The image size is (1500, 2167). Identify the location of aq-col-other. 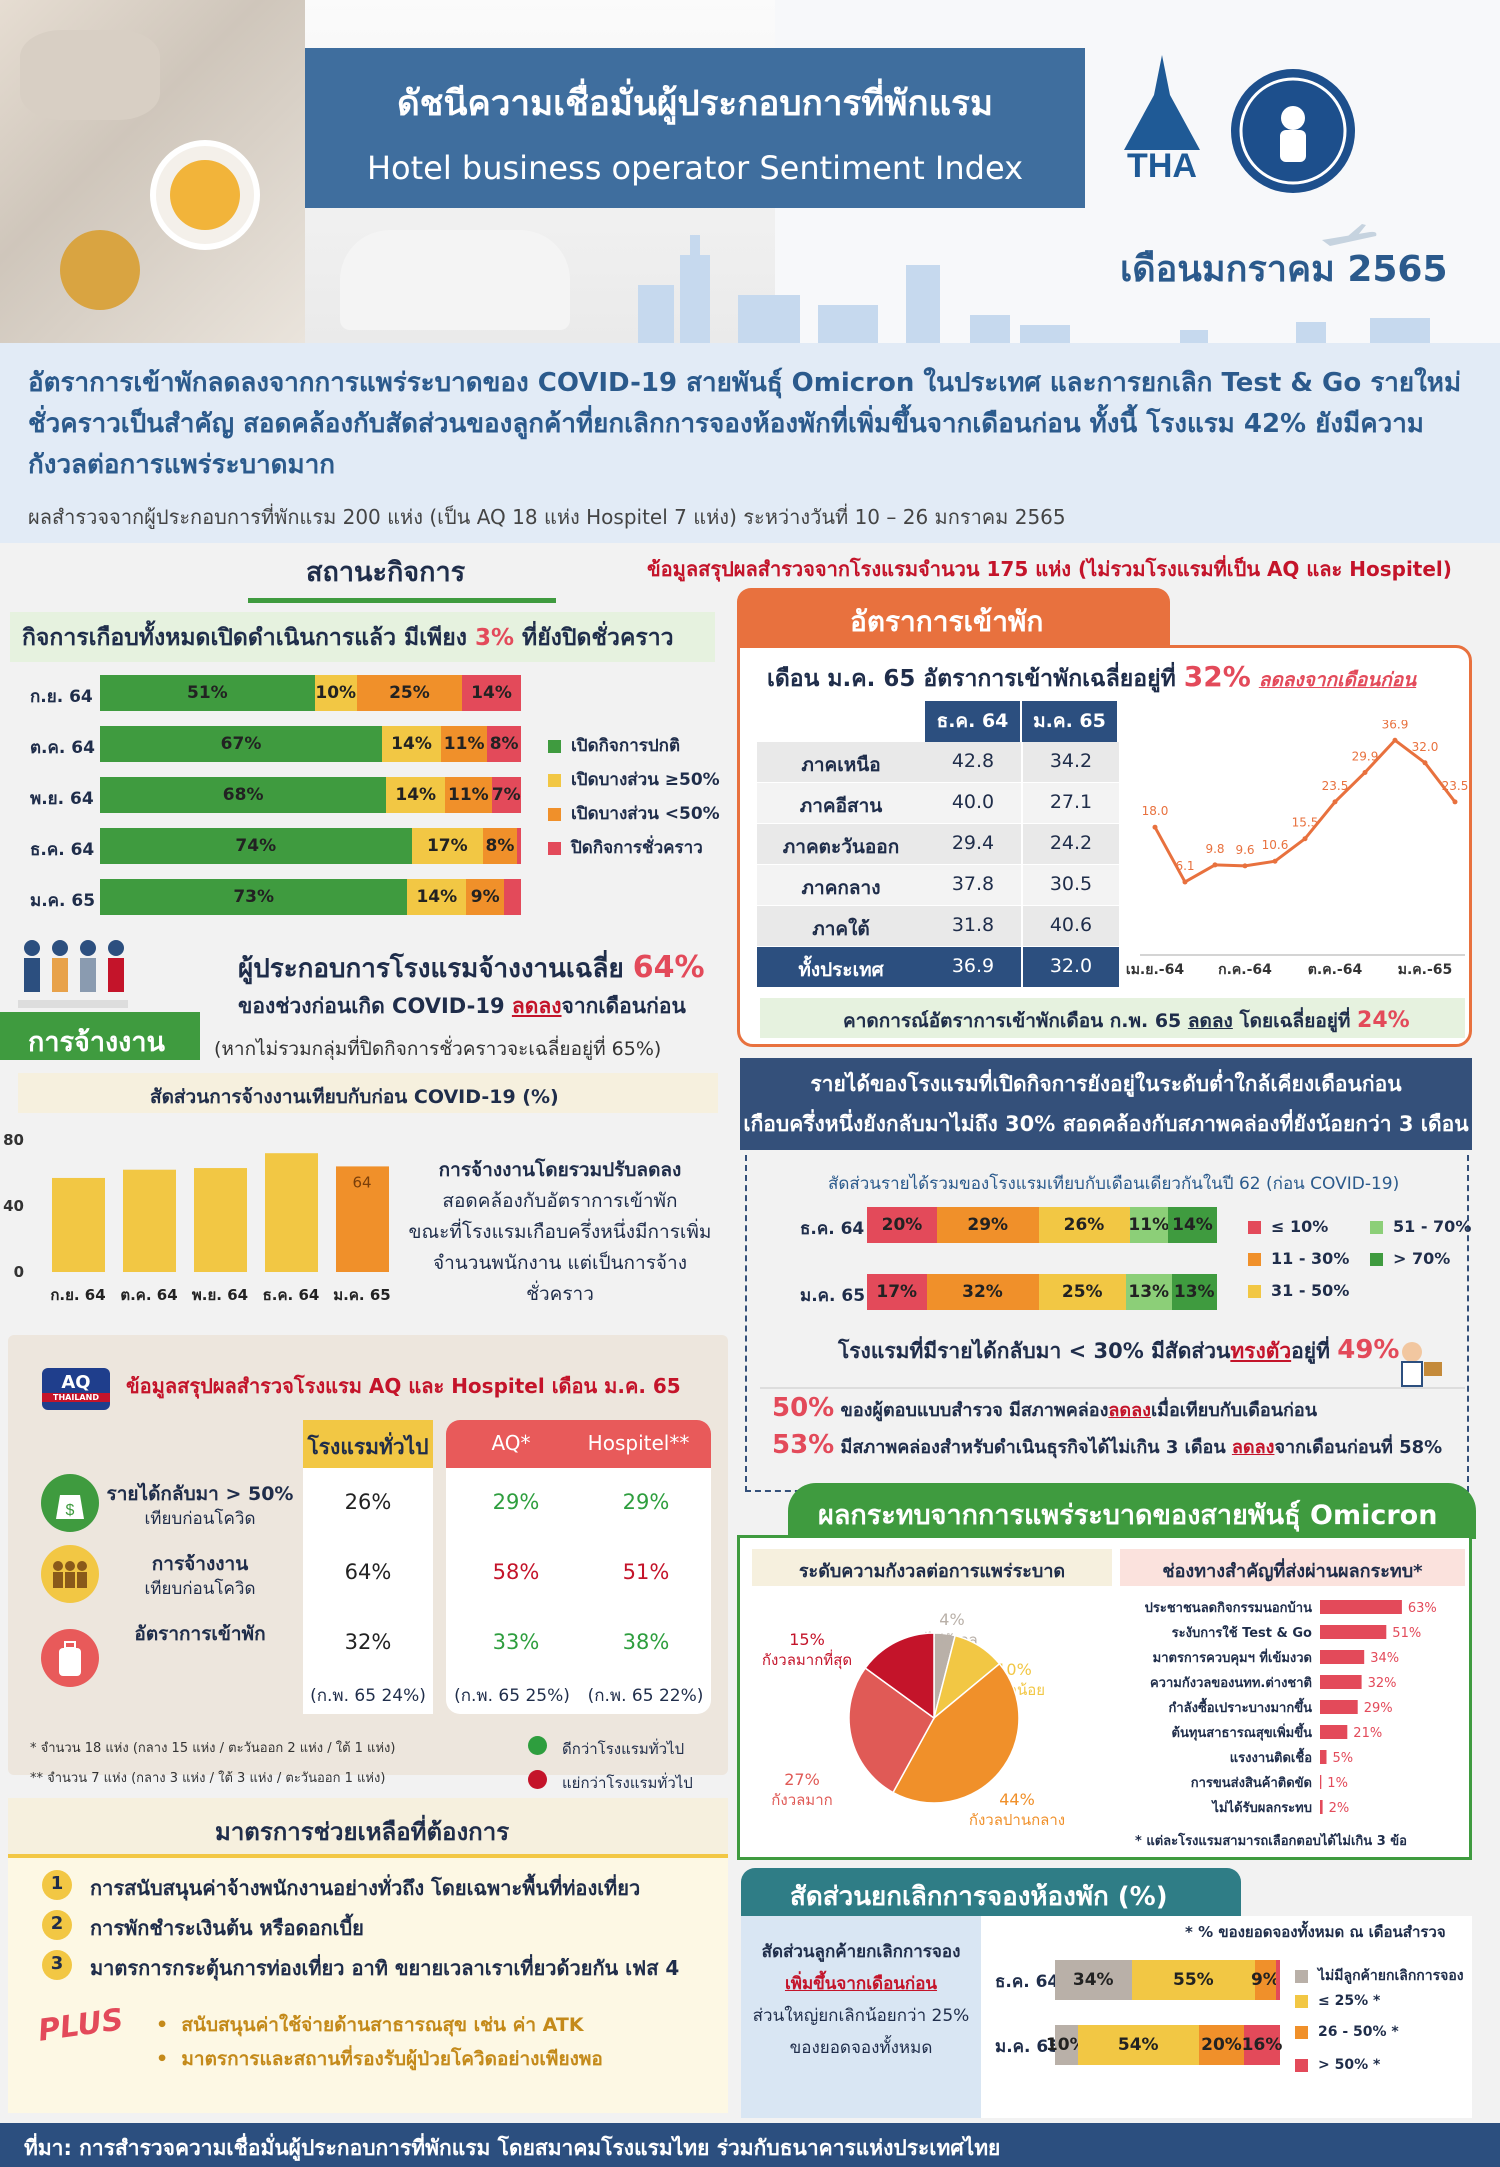
(578, 1567).